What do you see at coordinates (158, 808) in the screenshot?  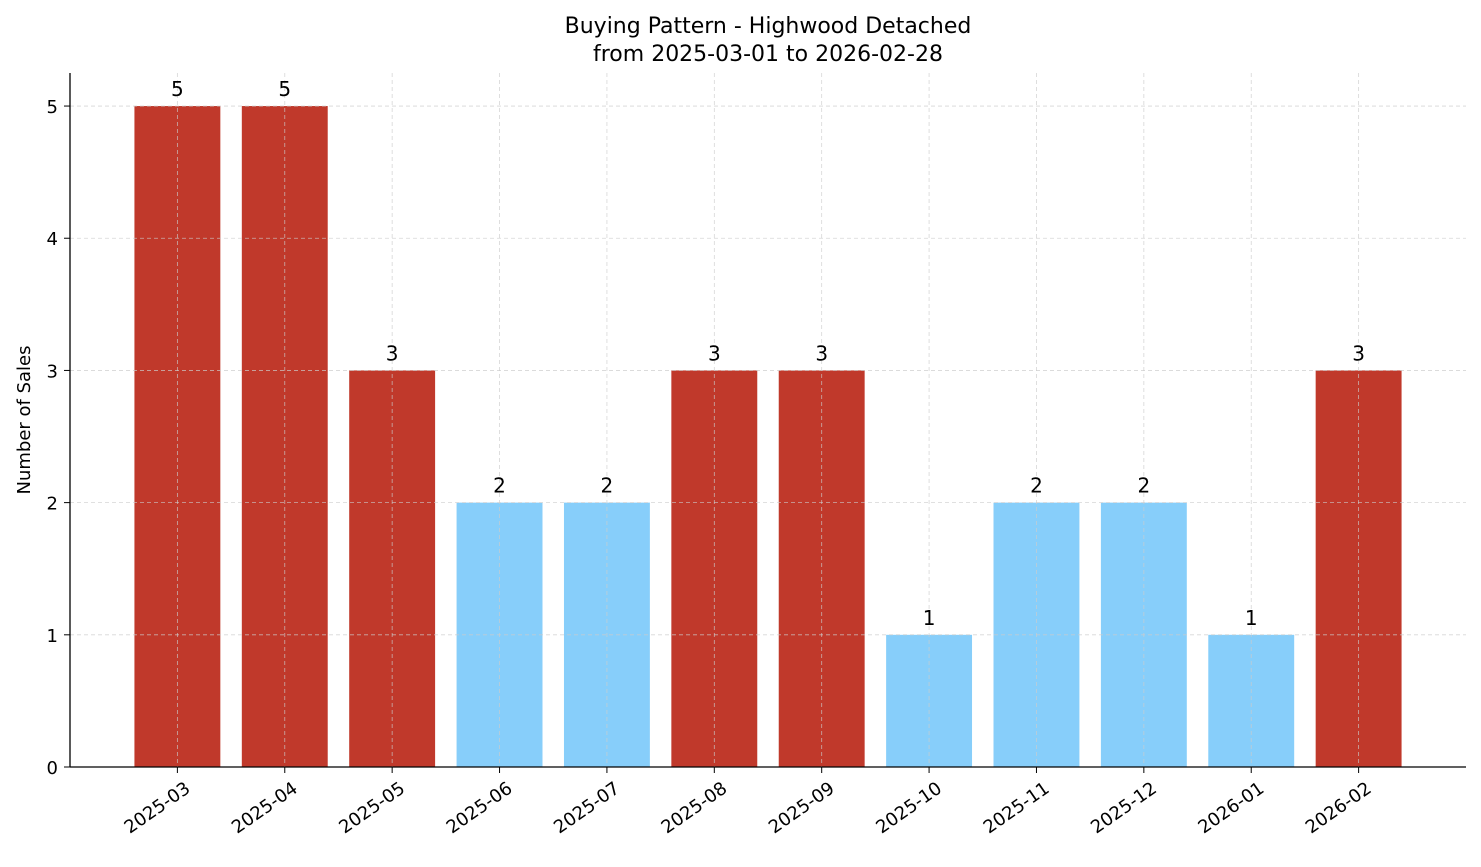 I see `x-tick-label: 2025-03` at bounding box center [158, 808].